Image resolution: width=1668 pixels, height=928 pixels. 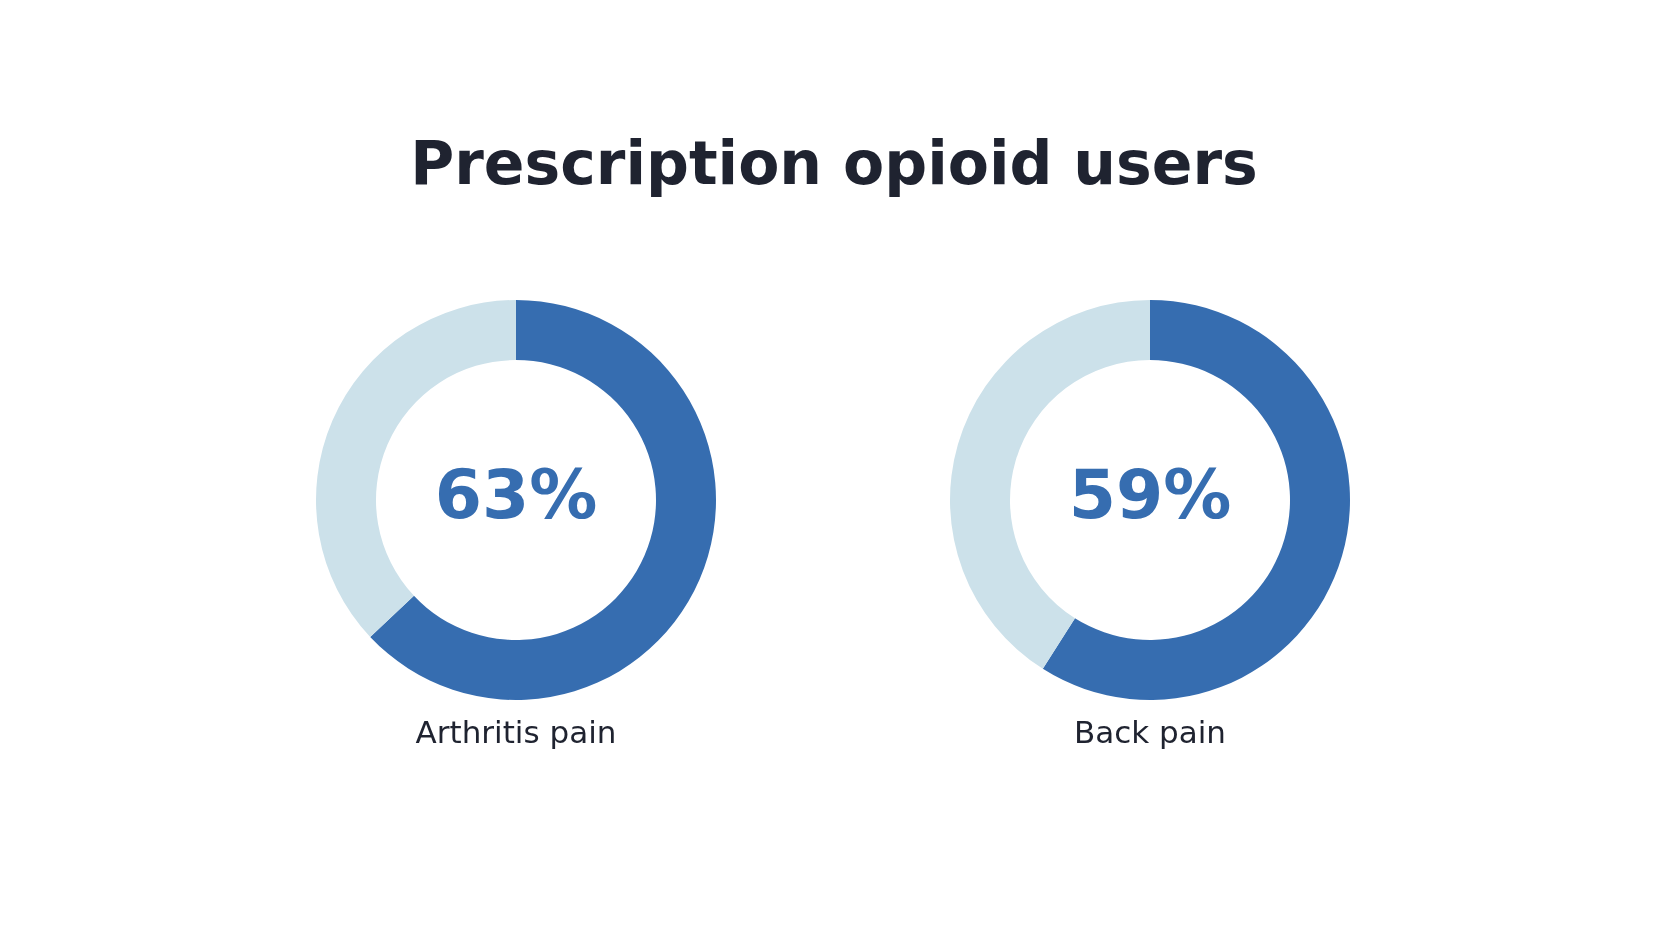 What do you see at coordinates (1150, 494) in the screenshot?
I see `data-label: 59%` at bounding box center [1150, 494].